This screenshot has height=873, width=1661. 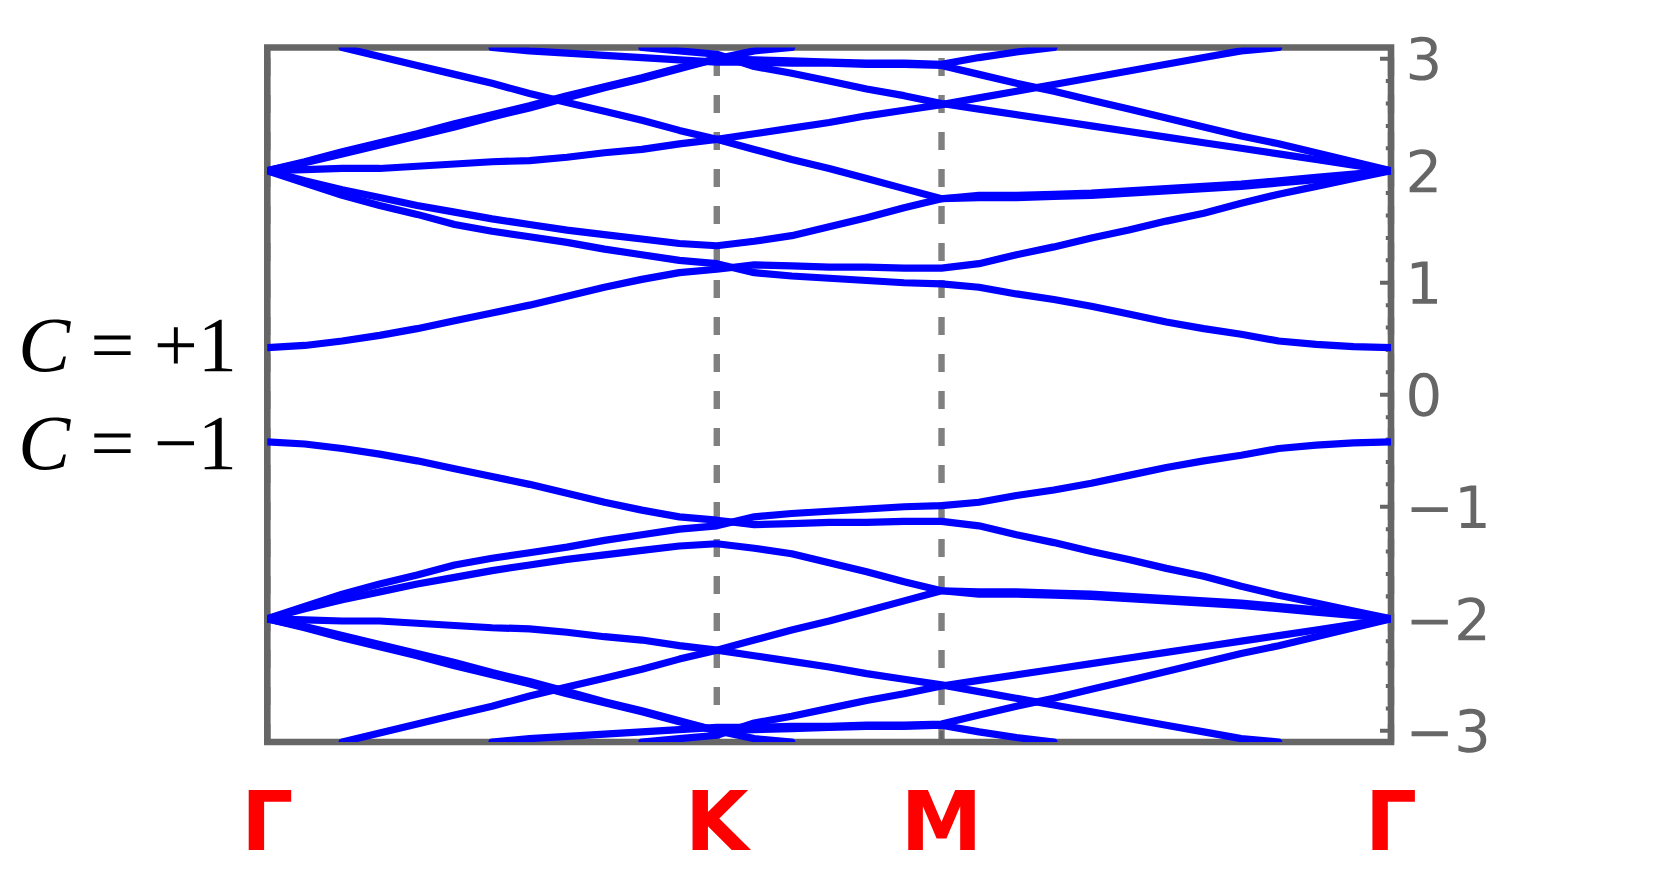 I want to click on x-tick-label: K, so click(x=722, y=820).